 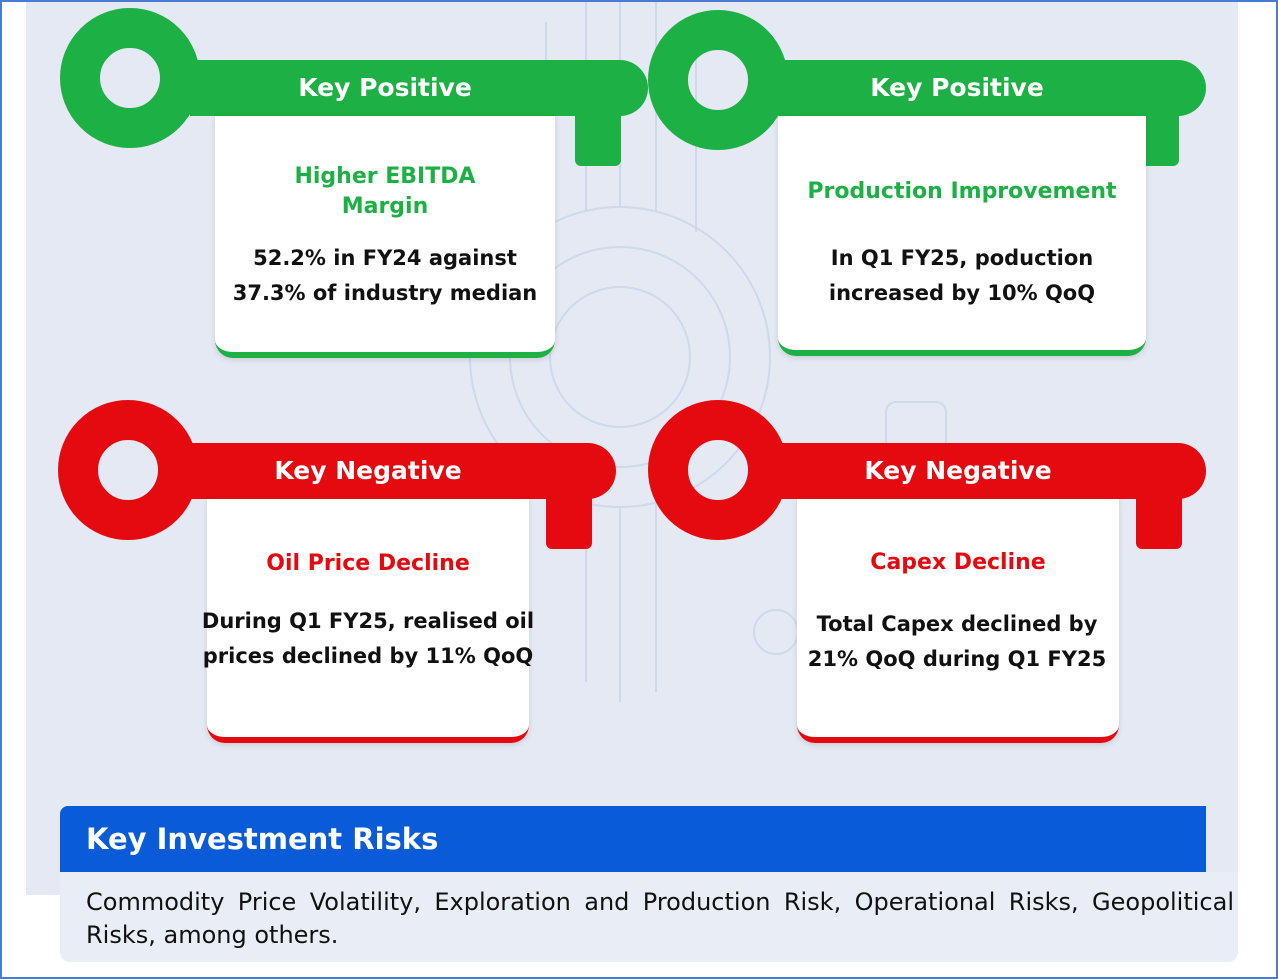 What do you see at coordinates (958, 562) in the screenshot?
I see `card-title: Capex Decline` at bounding box center [958, 562].